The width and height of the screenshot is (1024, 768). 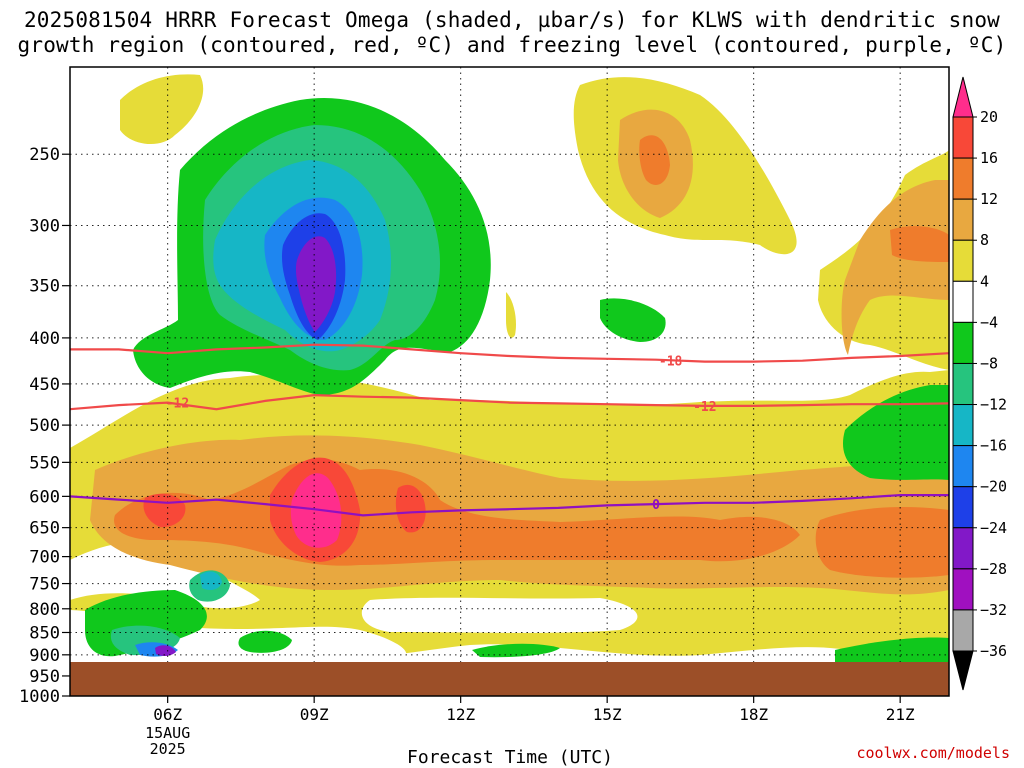 What do you see at coordinates (989, 199) in the screenshot?
I see `colorbar-label: 12` at bounding box center [989, 199].